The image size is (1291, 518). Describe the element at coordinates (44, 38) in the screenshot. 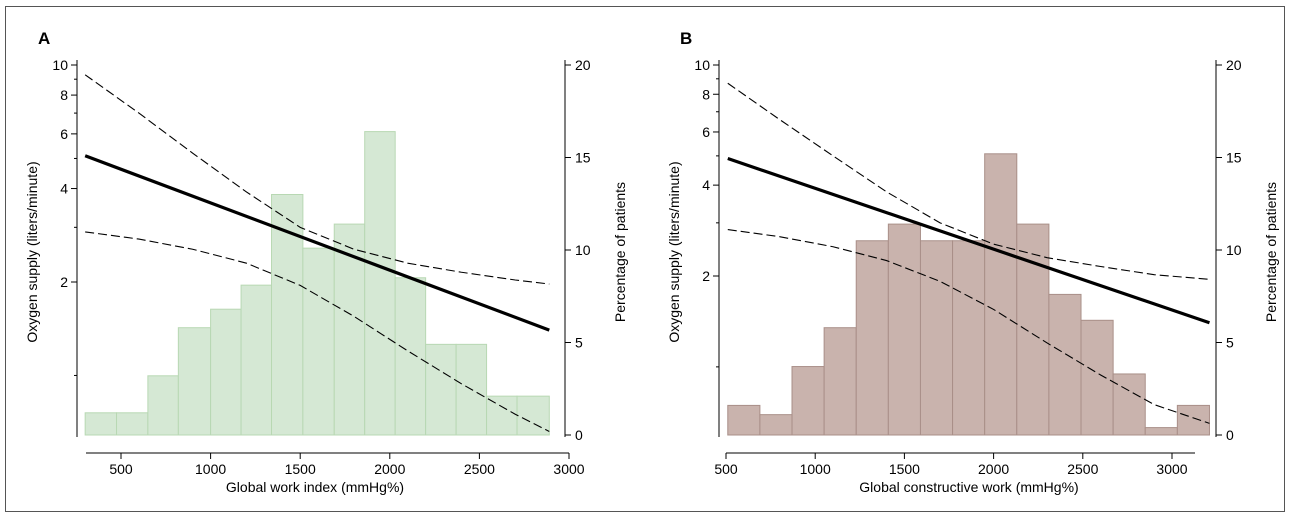

I see `panel-letter: A` at that location.